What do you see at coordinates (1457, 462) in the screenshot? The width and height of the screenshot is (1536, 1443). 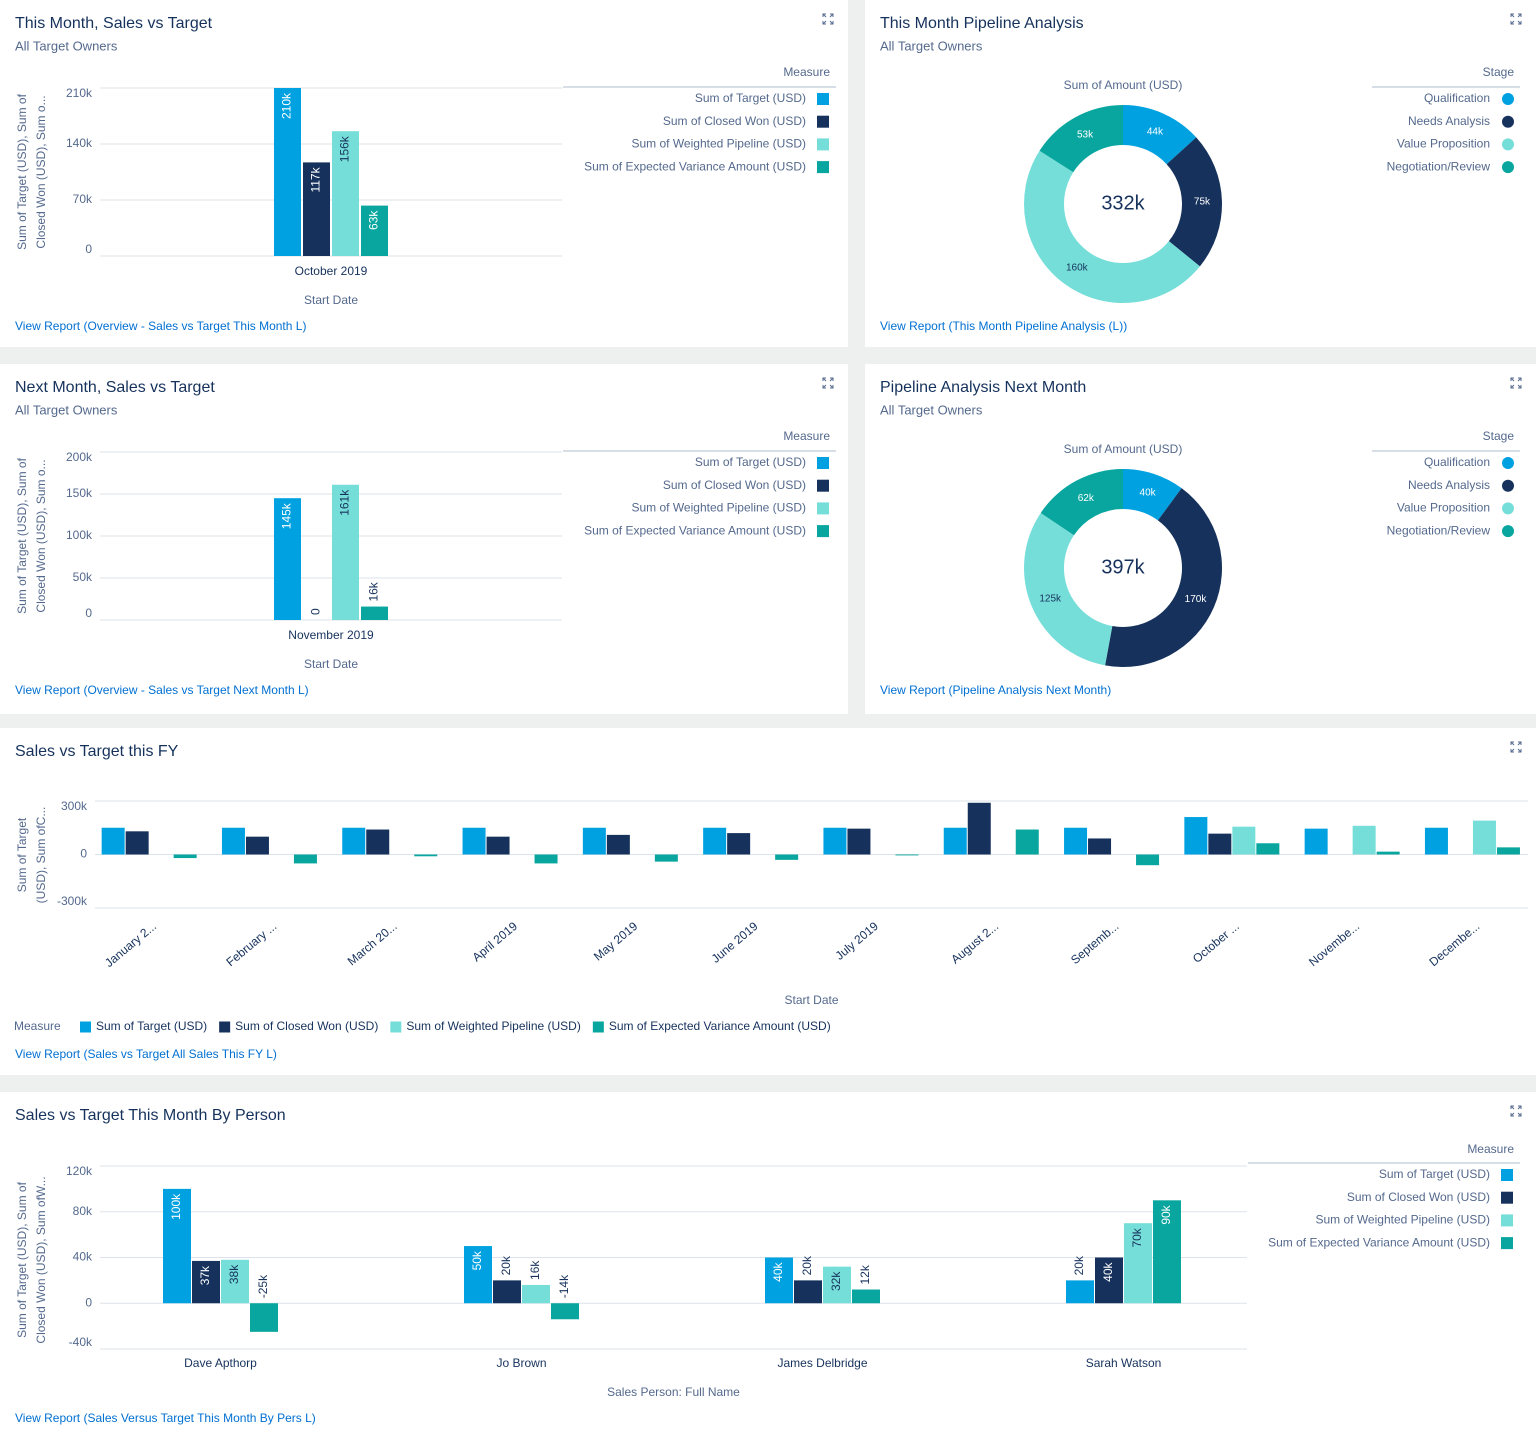 I see `legend-label: Qualification` at bounding box center [1457, 462].